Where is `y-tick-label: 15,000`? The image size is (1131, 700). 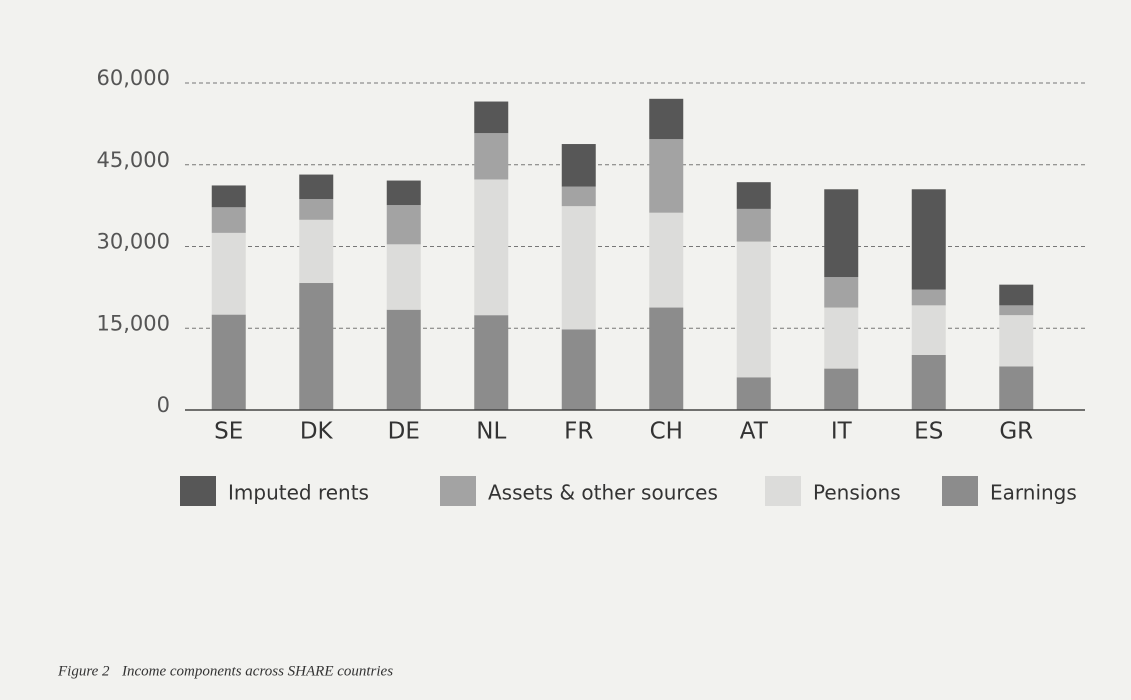 y-tick-label: 15,000 is located at coordinates (133, 323).